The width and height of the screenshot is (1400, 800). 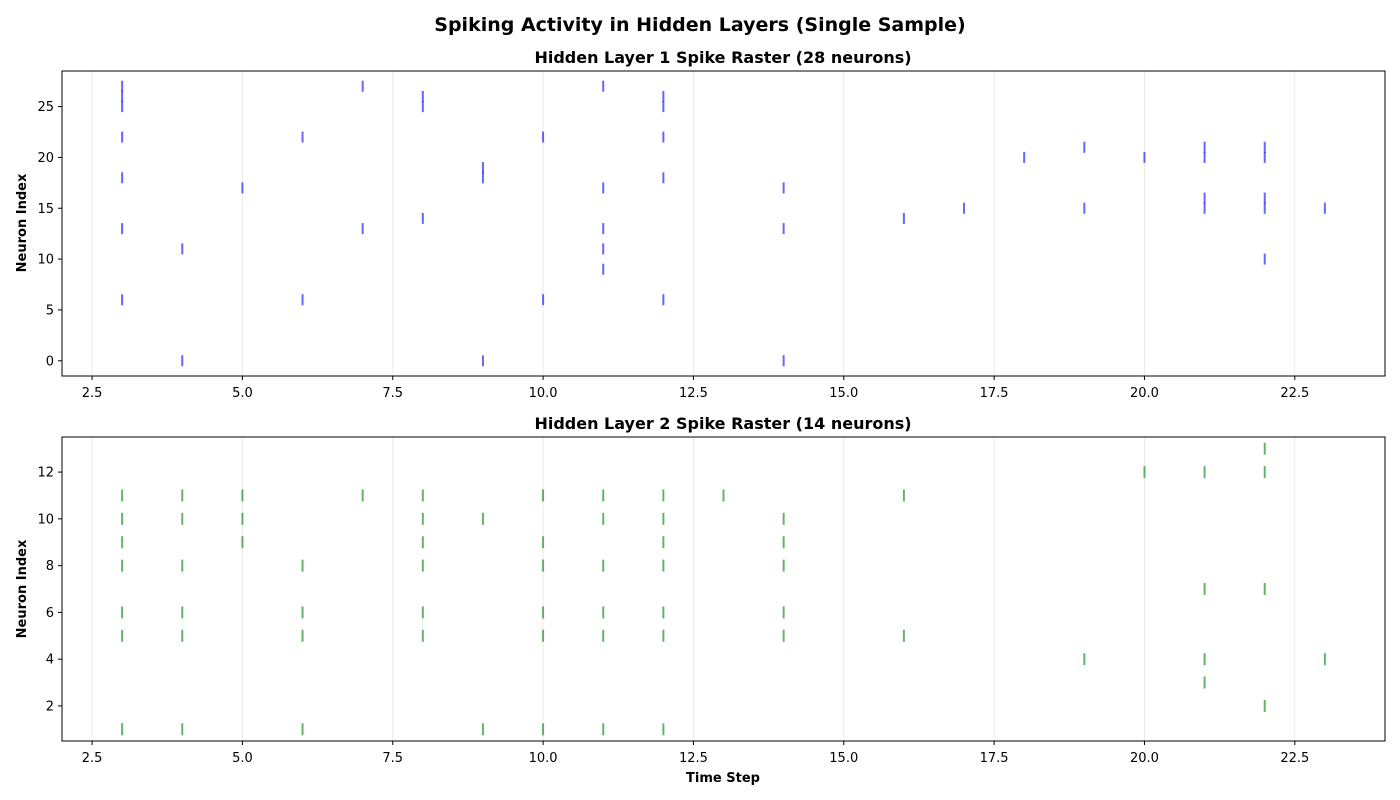 What do you see at coordinates (392, 393) in the screenshot?
I see `layer1-xtick-label: 7.5` at bounding box center [392, 393].